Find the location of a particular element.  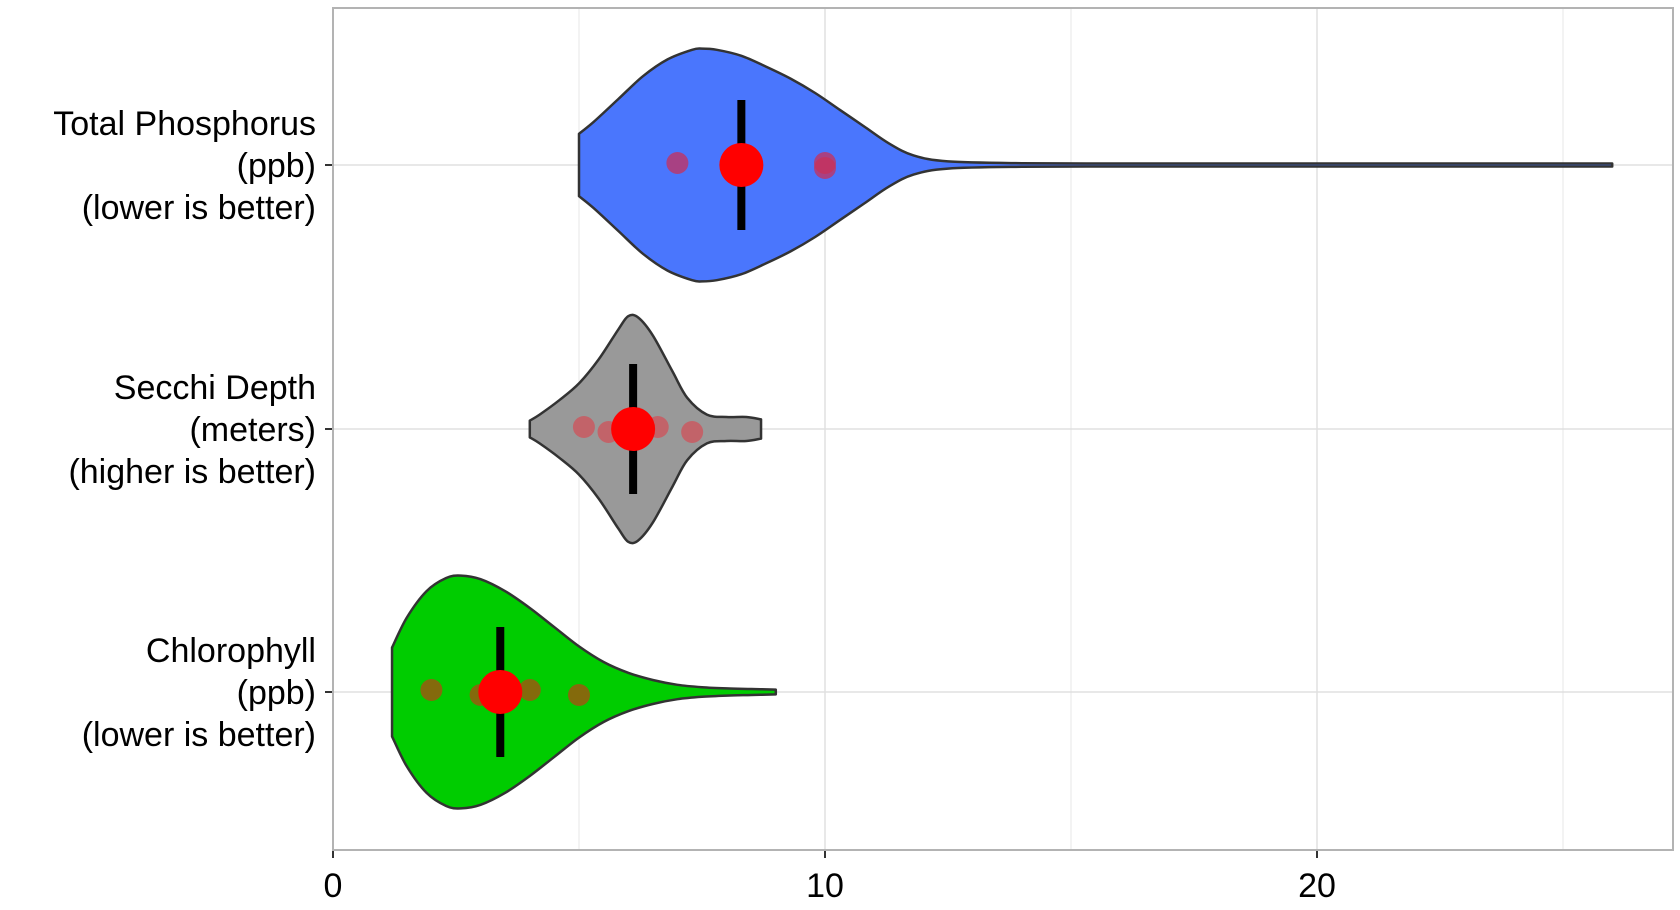

category-label-line: (meters) is located at coordinates (252, 430).